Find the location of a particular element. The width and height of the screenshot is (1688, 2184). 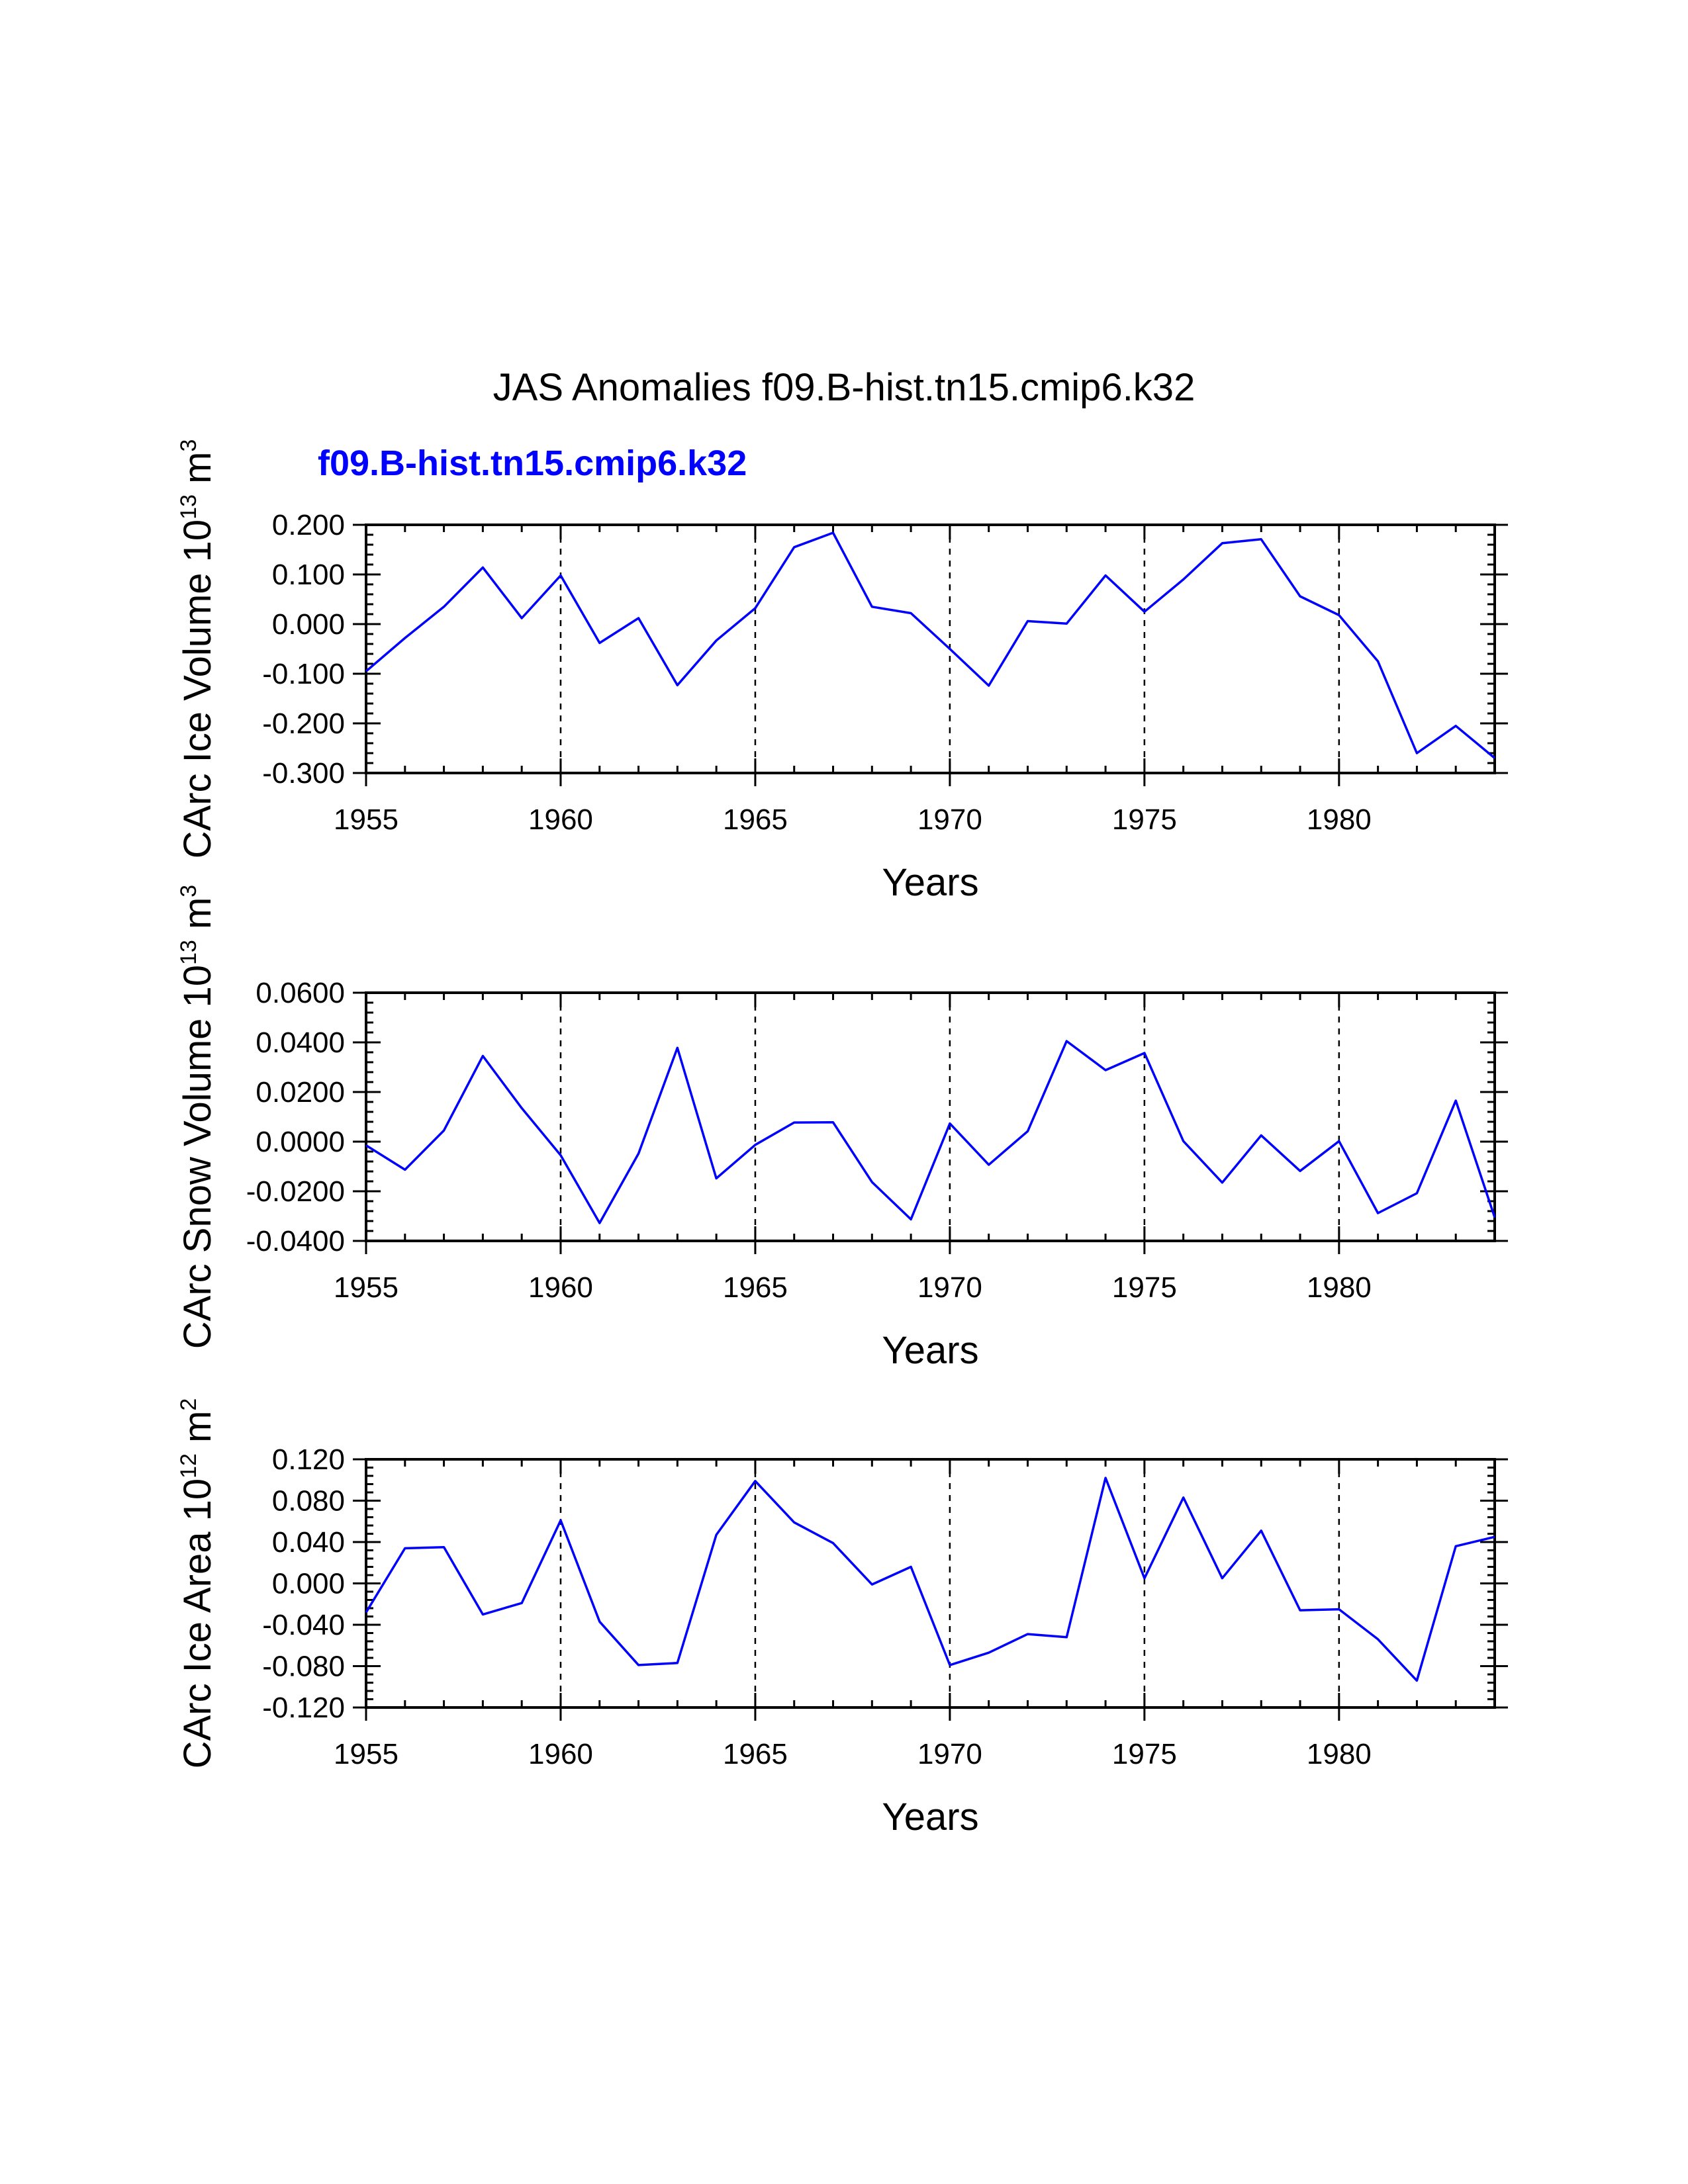

y-tick-label: 0.100 is located at coordinates (308, 575).